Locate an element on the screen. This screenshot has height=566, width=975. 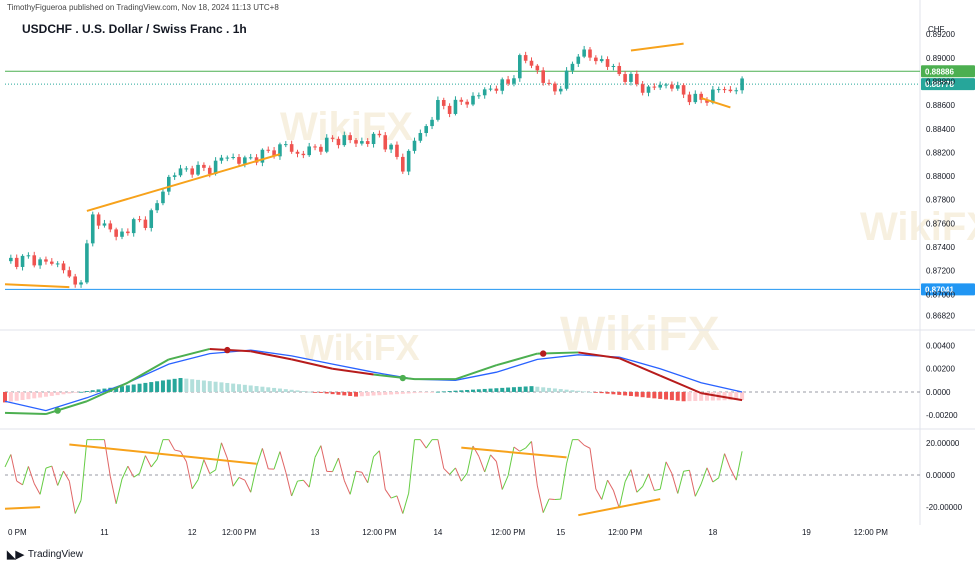
time-tick-label: 12:00 PM is located at coordinates (508, 532).